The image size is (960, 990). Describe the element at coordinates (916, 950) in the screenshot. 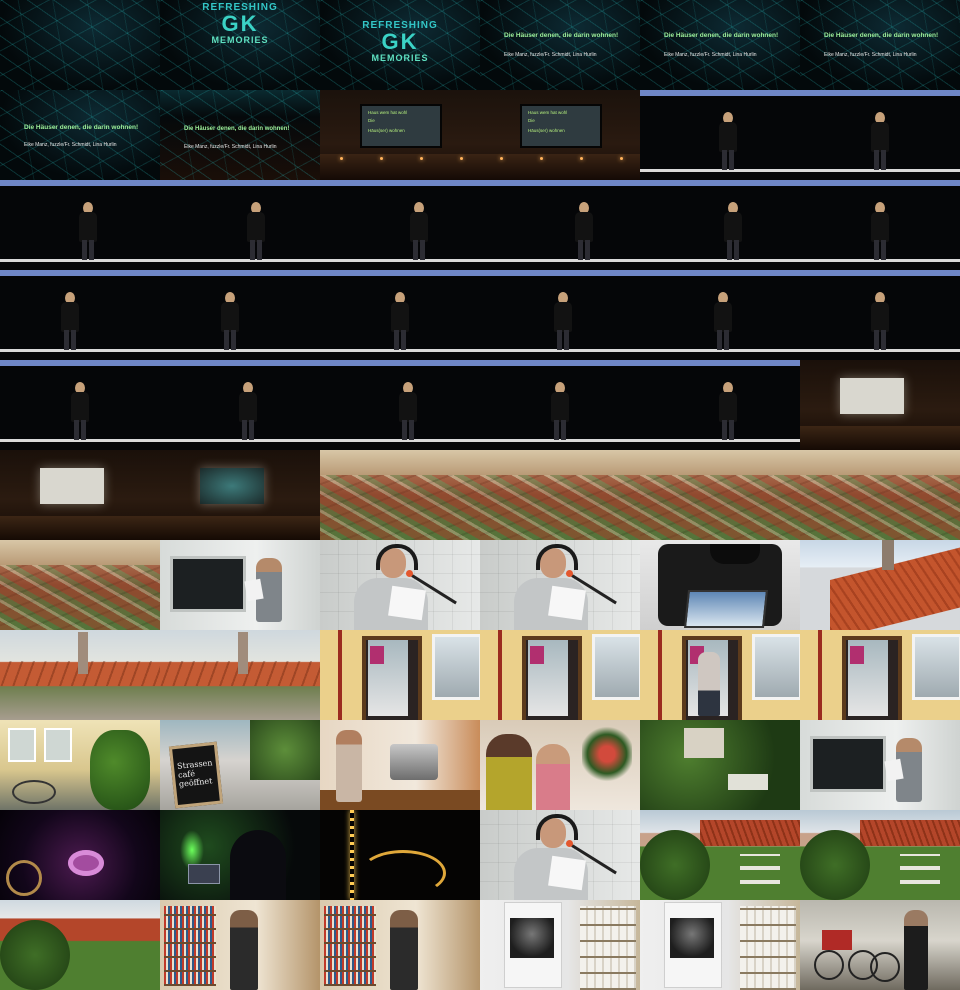

I see `mechanic` at that location.